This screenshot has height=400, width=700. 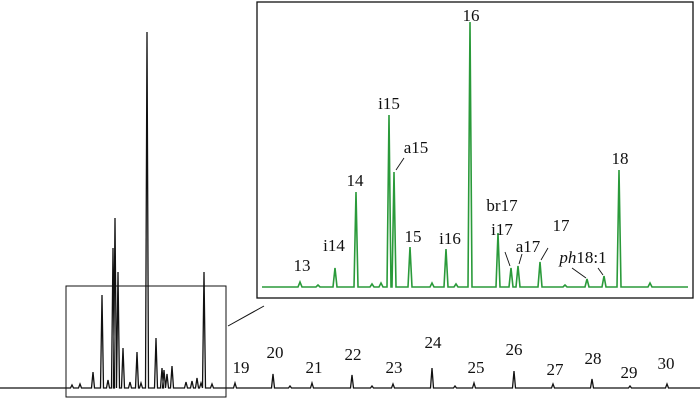 What do you see at coordinates (471, 15) in the screenshot?
I see `peak-label: 16` at bounding box center [471, 15].